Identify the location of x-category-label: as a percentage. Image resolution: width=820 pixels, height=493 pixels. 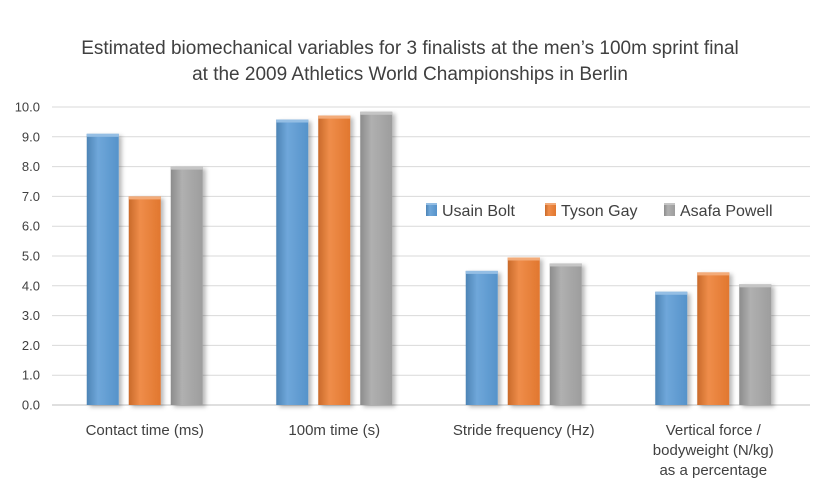
(713, 470).